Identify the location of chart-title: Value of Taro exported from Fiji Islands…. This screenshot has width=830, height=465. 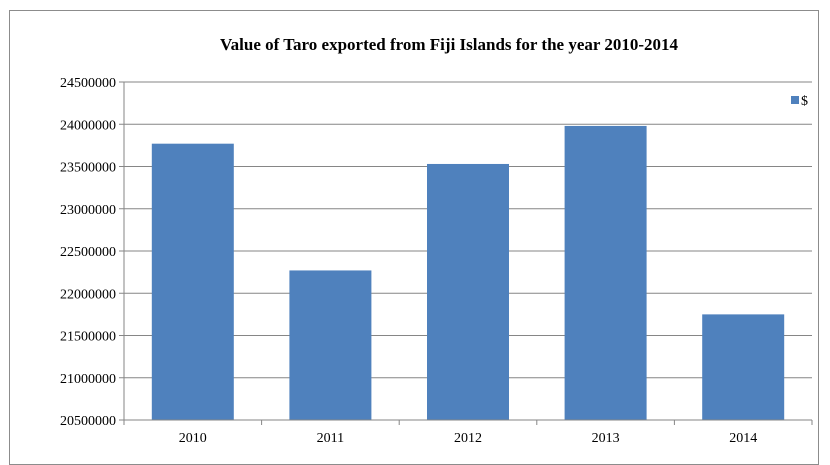
(449, 44).